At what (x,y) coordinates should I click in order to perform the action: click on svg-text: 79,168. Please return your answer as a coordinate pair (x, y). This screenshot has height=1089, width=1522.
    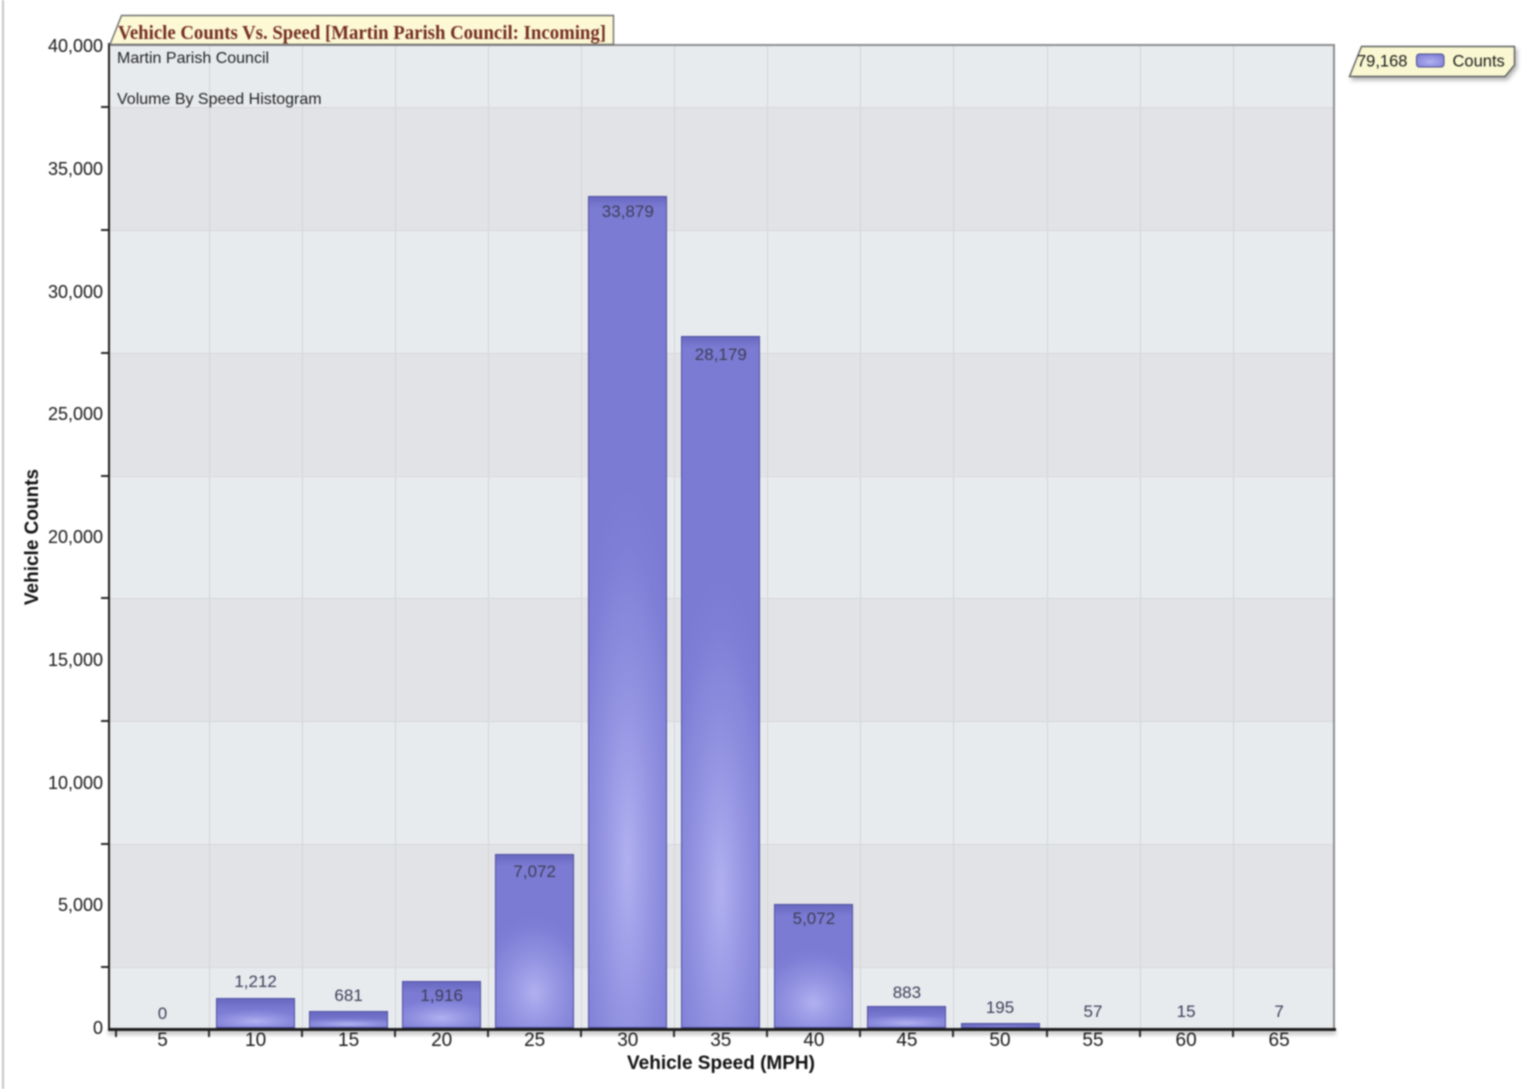
    Looking at the image, I should click on (1382, 62).